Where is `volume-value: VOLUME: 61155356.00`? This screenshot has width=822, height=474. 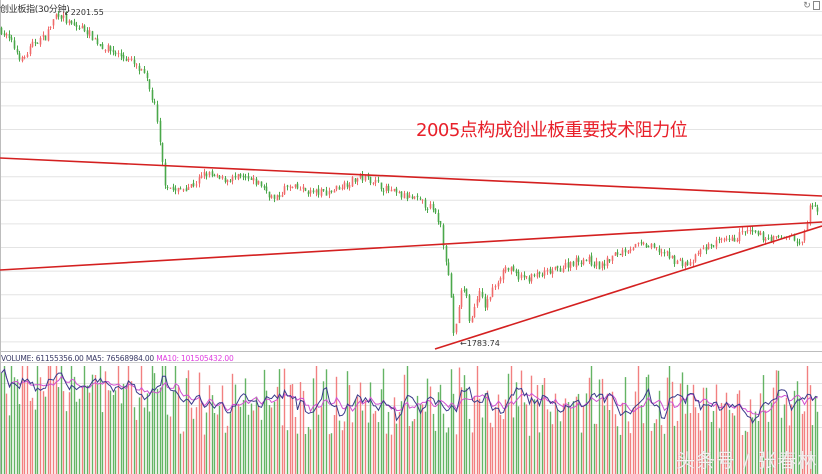 volume-value: VOLUME: 61155356.00 is located at coordinates (42, 358).